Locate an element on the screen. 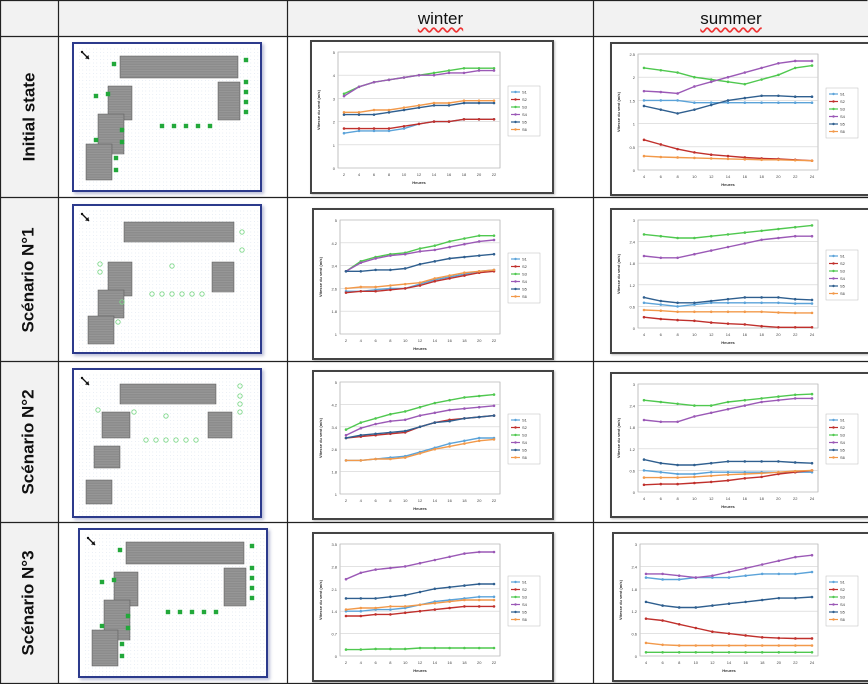  y-tick-label: 2.6 is located at coordinates (334, 288).